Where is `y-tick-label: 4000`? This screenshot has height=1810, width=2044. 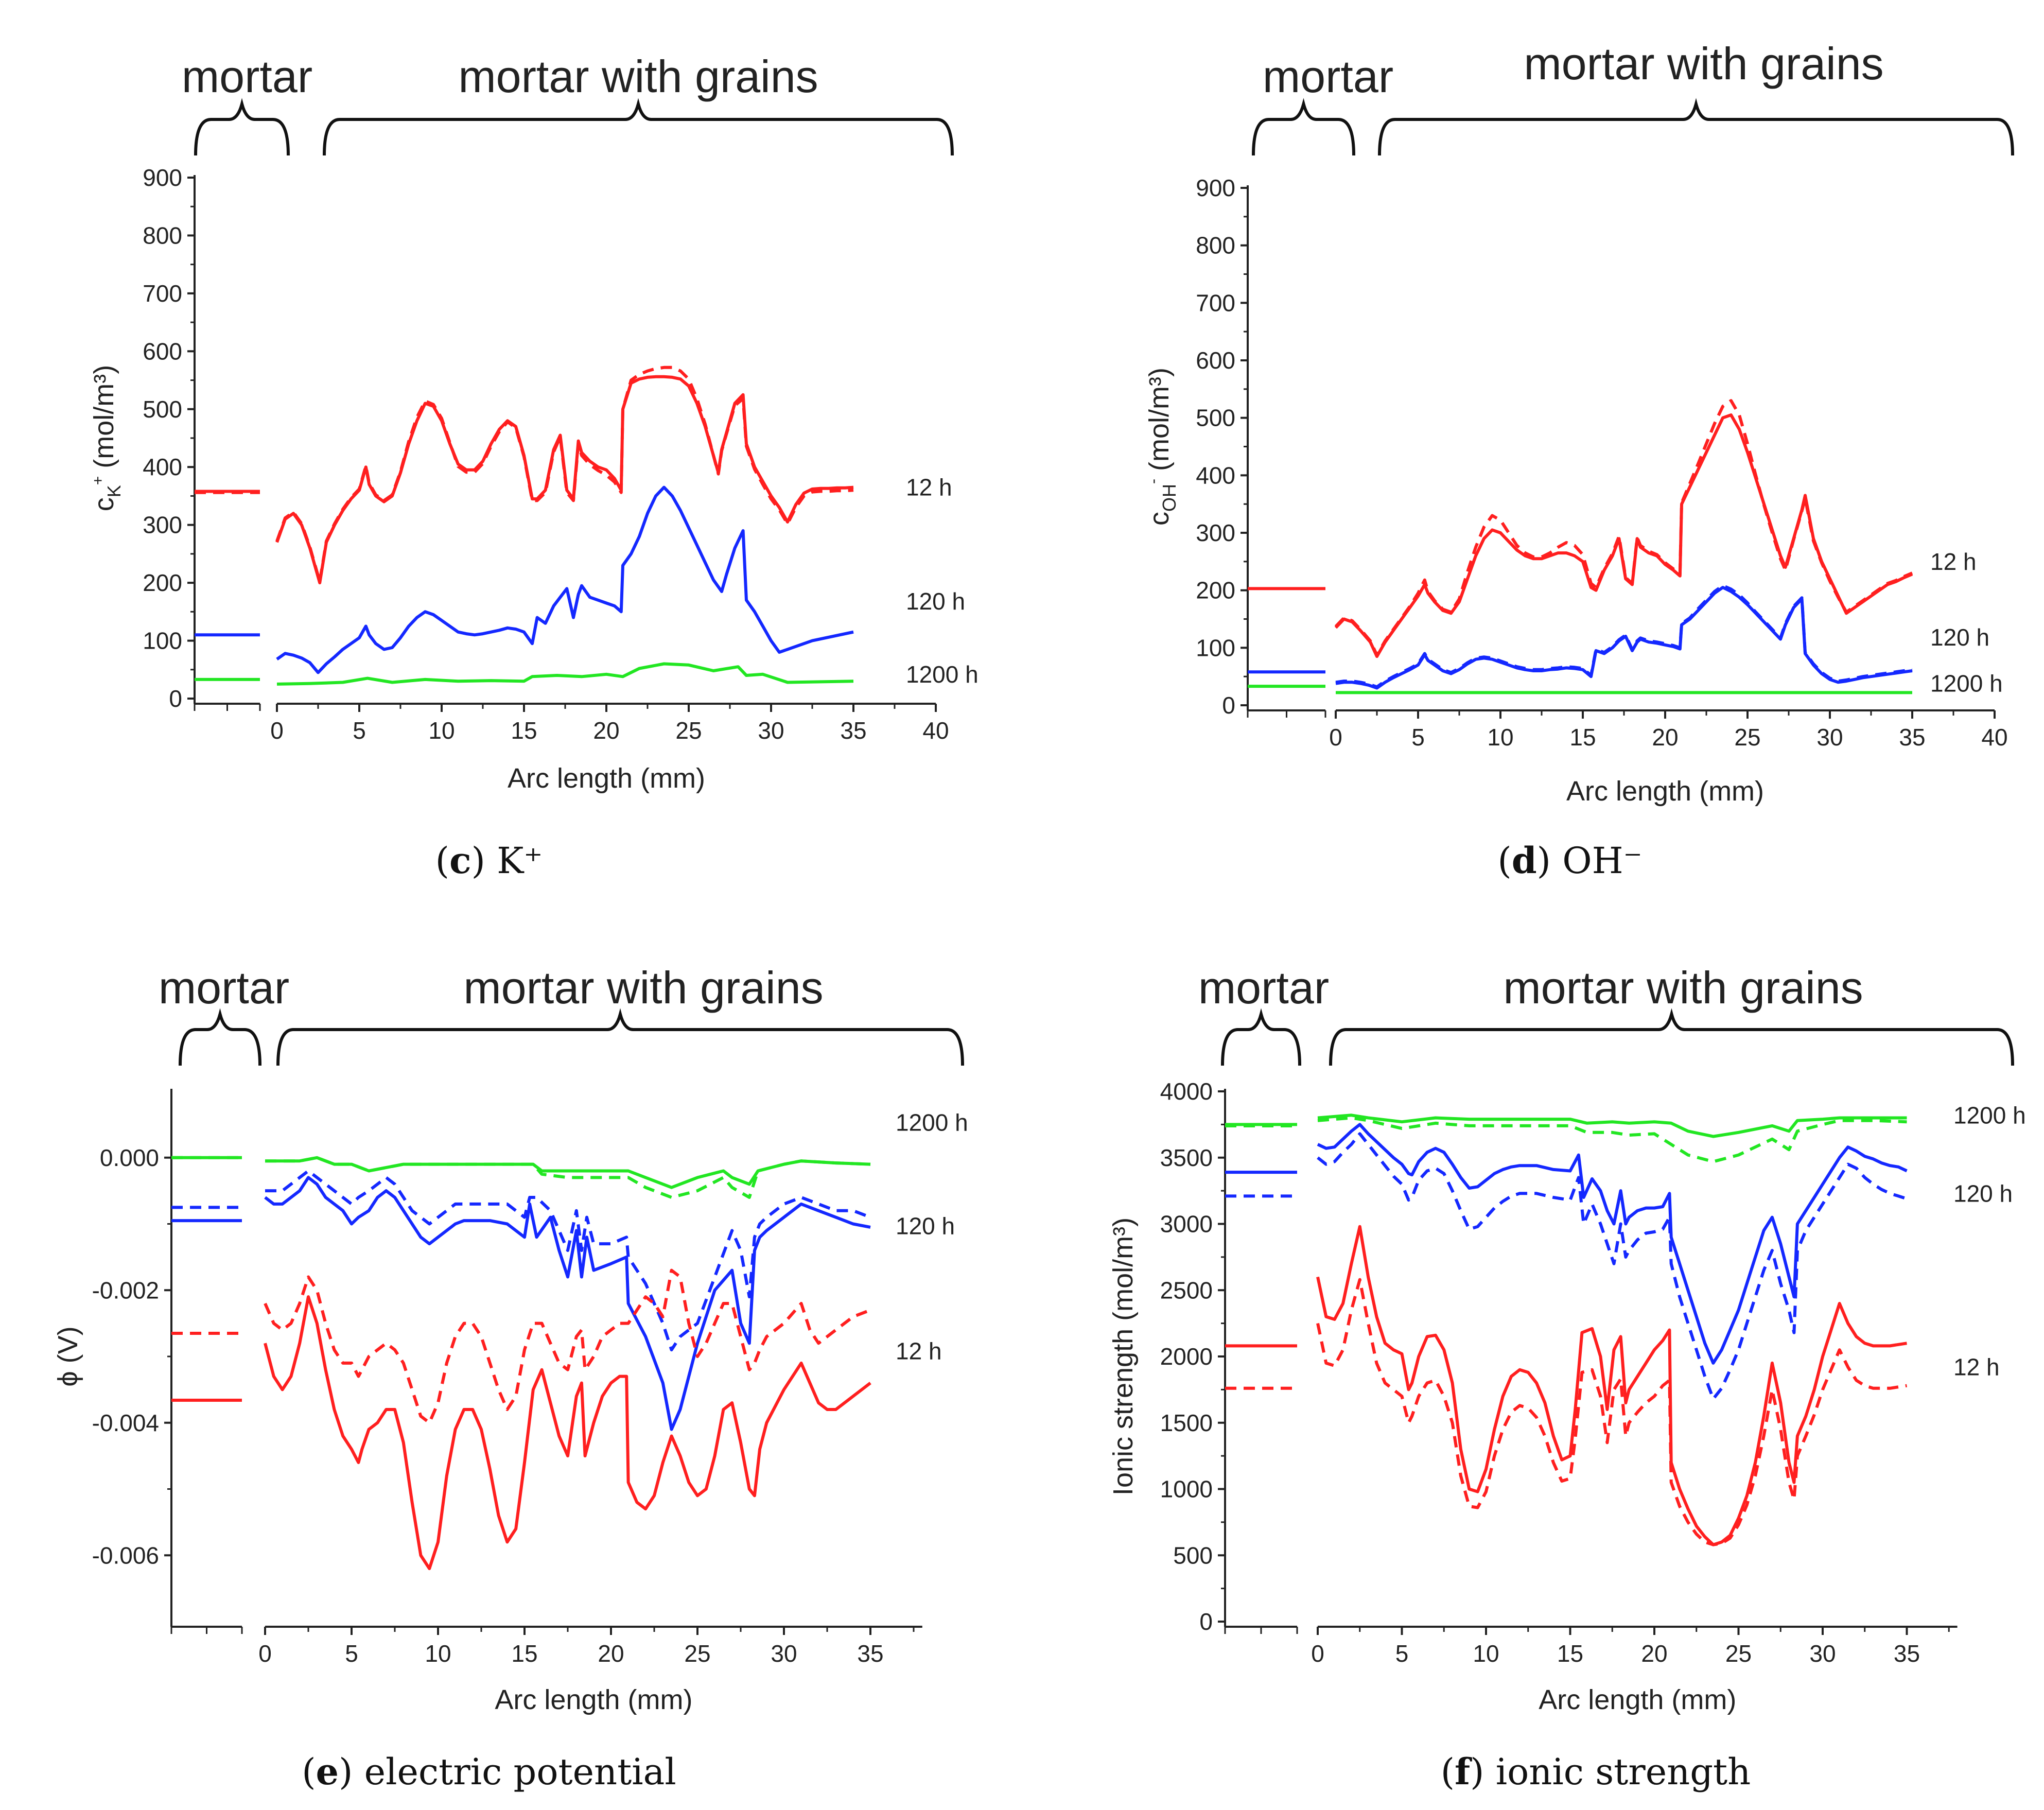
y-tick-label: 4000 is located at coordinates (1186, 1092).